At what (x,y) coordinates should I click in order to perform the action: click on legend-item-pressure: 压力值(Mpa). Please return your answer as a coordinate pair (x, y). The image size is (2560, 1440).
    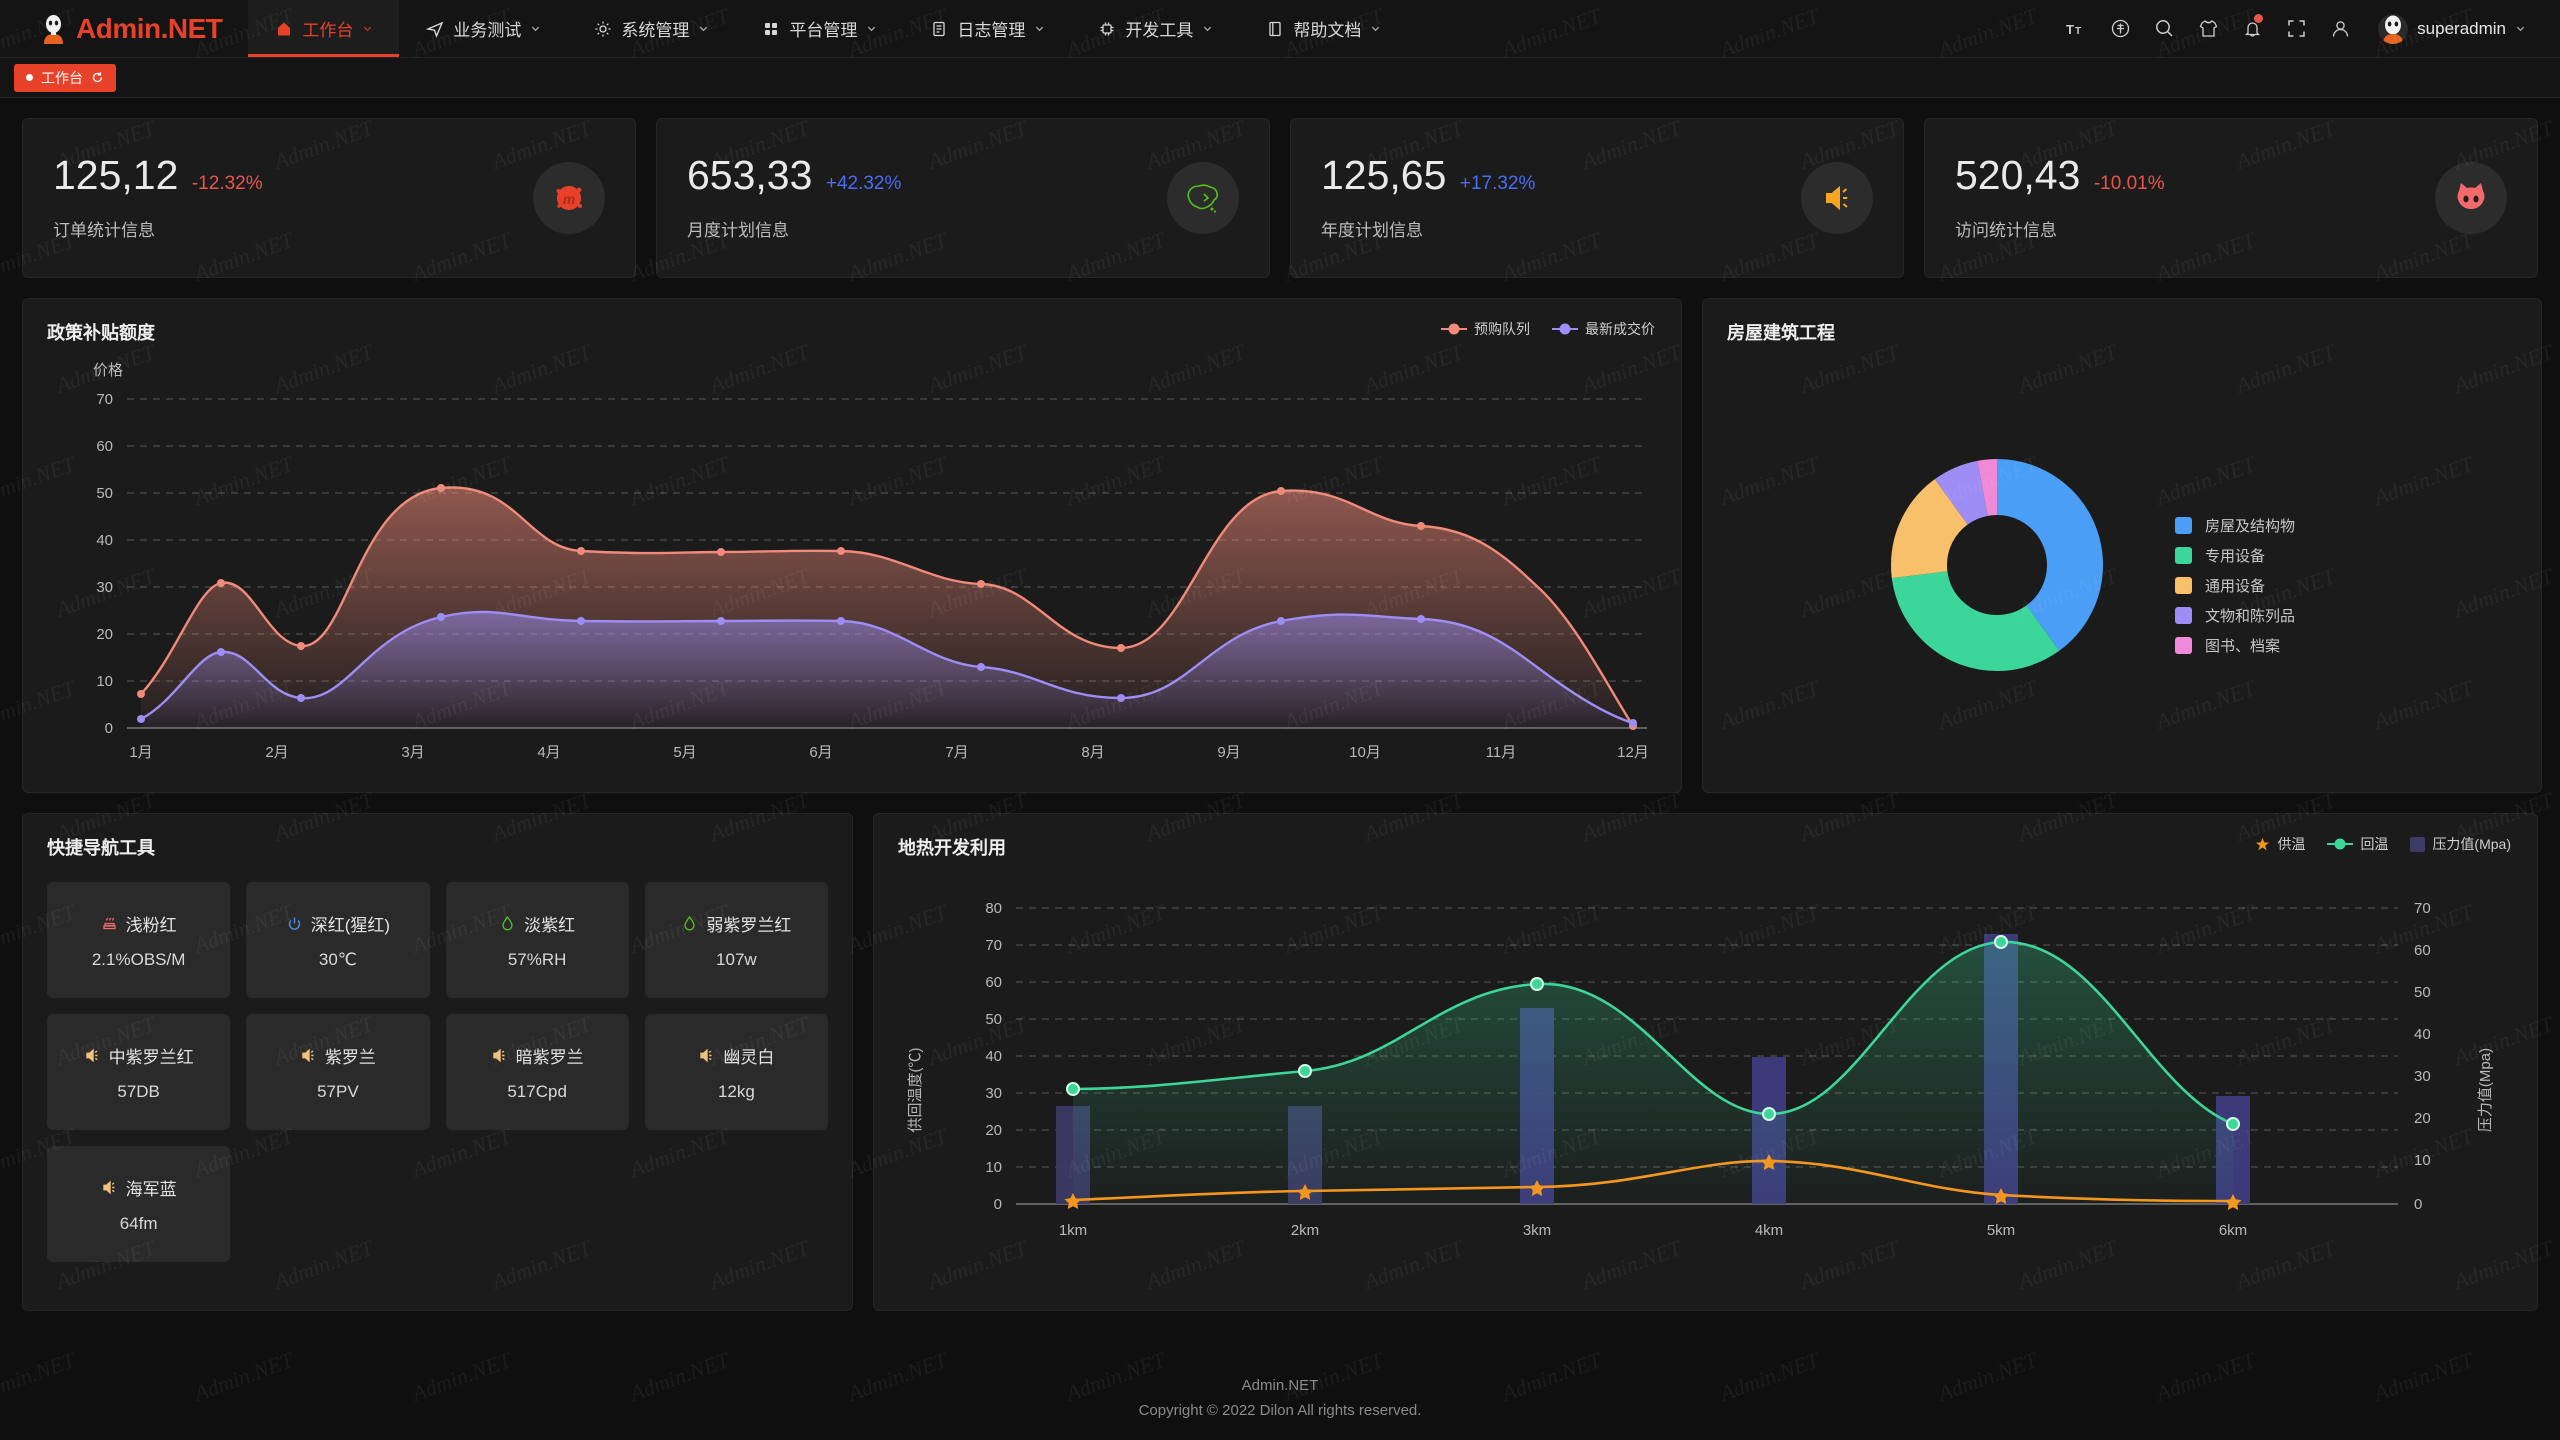
    Looking at the image, I should click on (2460, 844).